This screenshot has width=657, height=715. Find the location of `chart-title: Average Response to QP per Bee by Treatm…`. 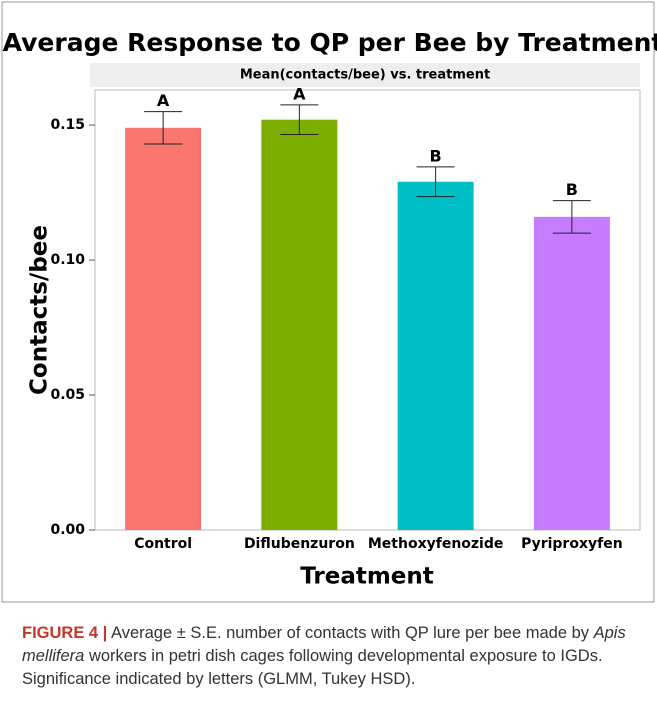

chart-title: Average Response to QP per Bee by Treatm… is located at coordinates (330, 42).